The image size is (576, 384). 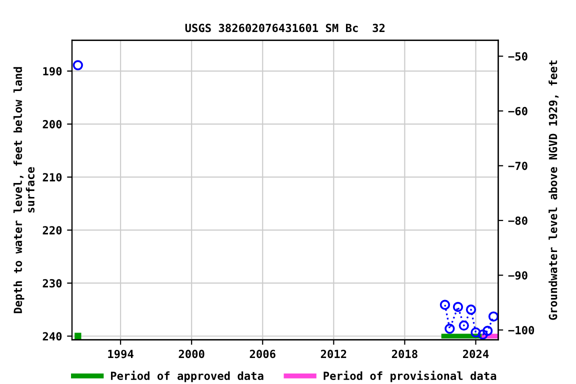 I want to click on y2-tick-label: −90, so click(x=518, y=275).